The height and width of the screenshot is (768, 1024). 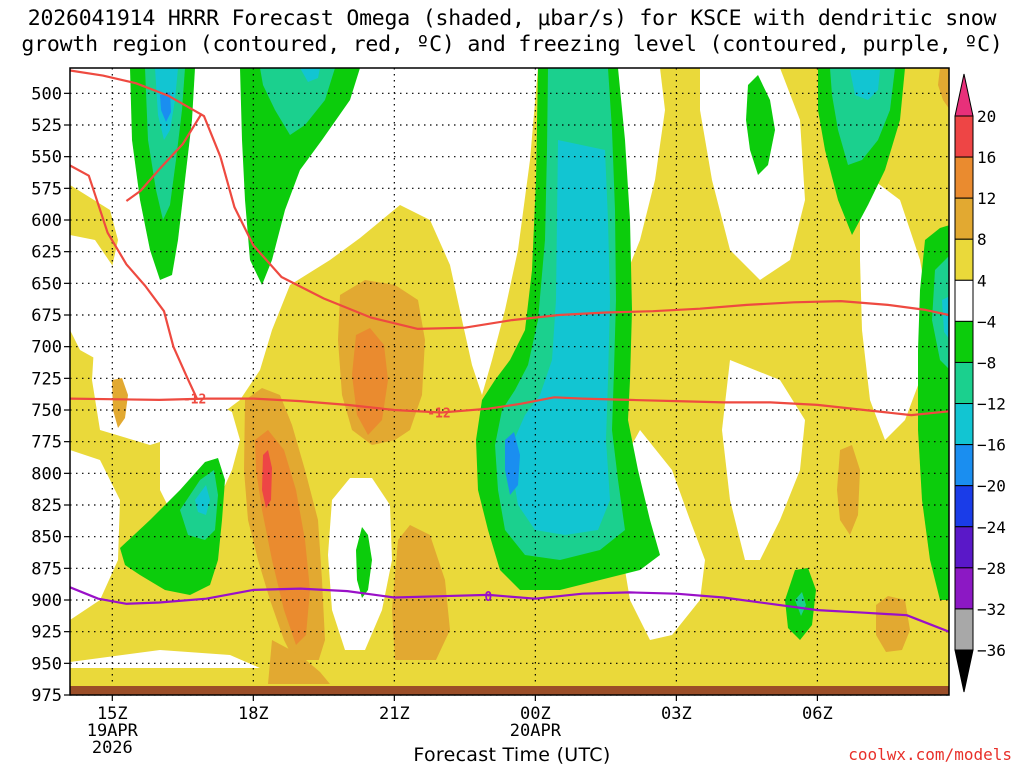 What do you see at coordinates (112, 714) in the screenshot?
I see `x-tick-label: 15Z` at bounding box center [112, 714].